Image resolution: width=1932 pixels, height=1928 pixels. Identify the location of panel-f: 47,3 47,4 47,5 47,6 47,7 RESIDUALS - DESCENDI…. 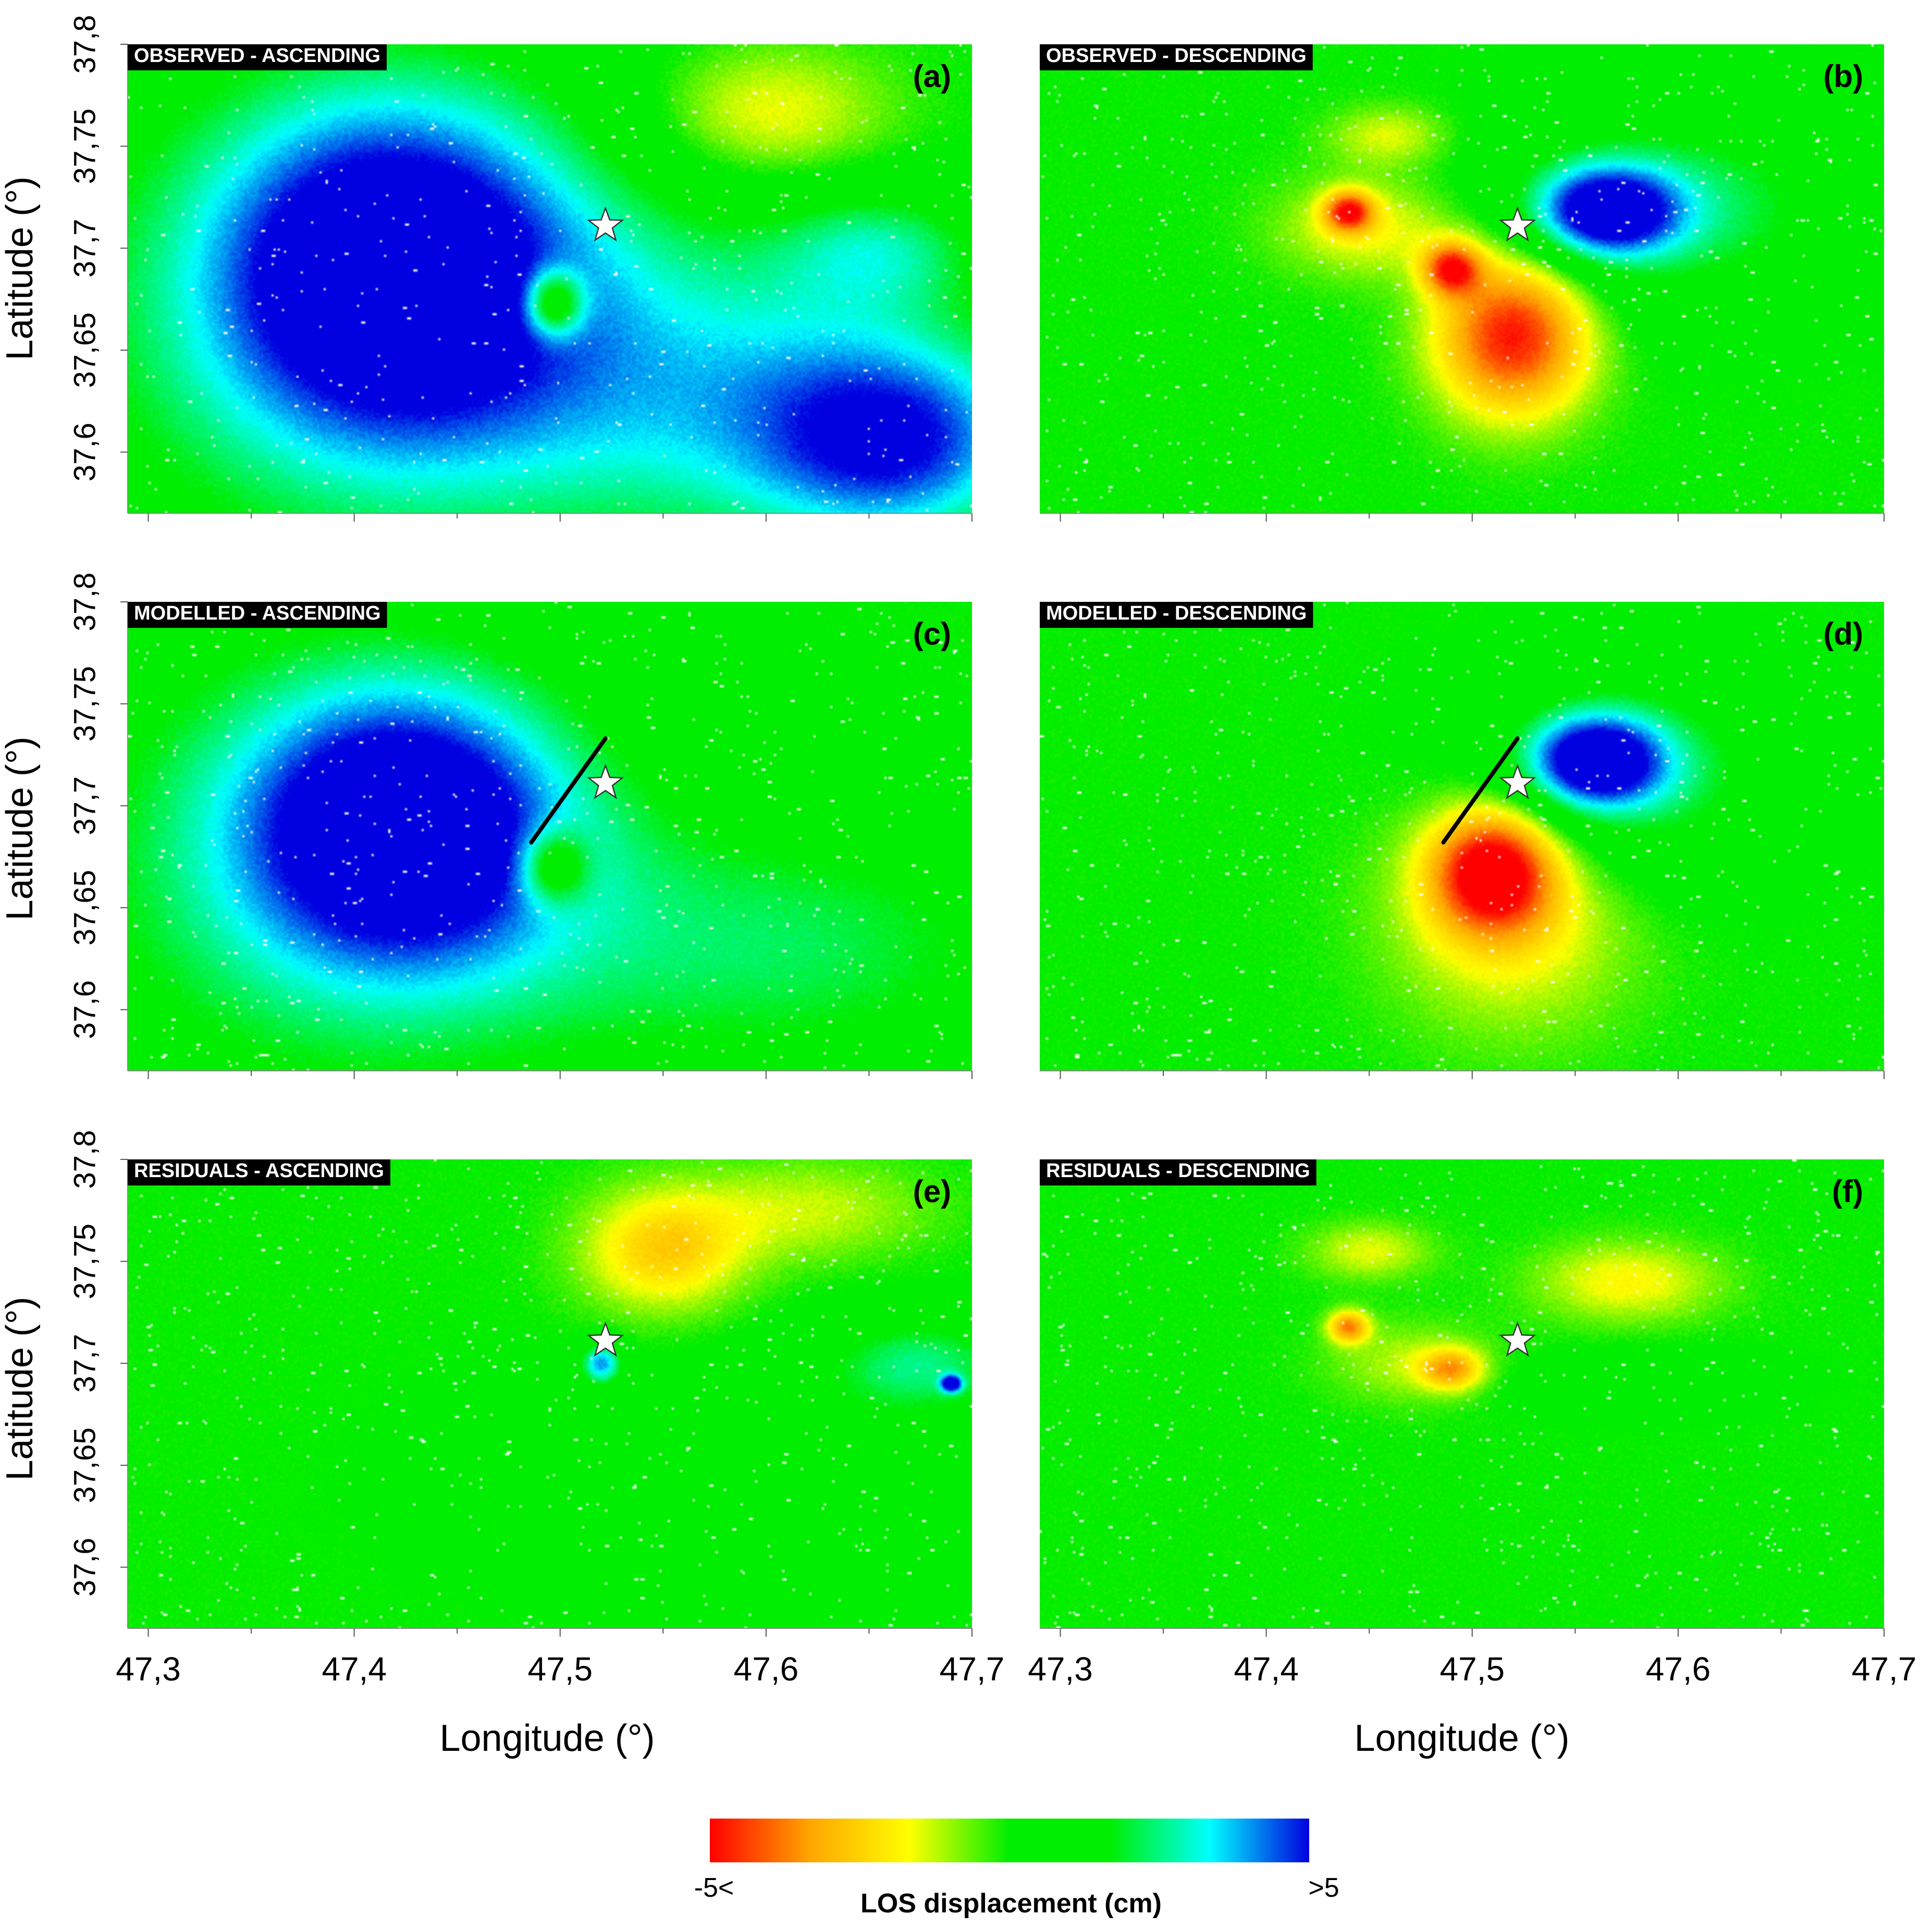
(1472, 1423).